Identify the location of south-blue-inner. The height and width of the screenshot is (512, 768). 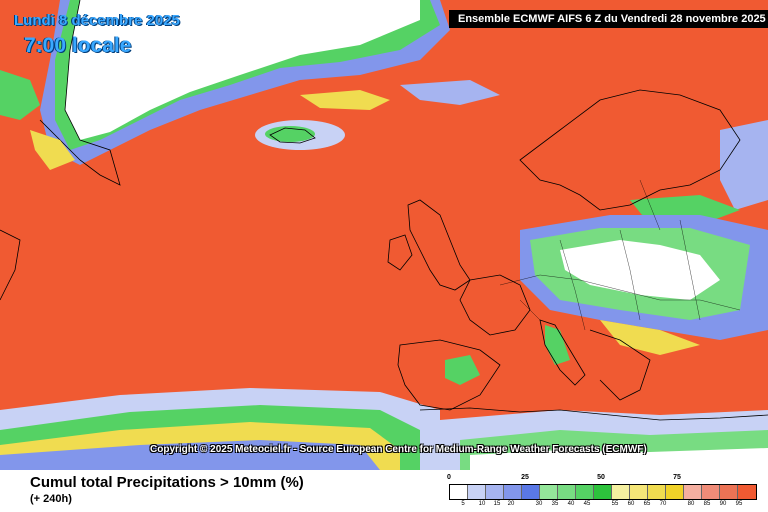
(190, 455).